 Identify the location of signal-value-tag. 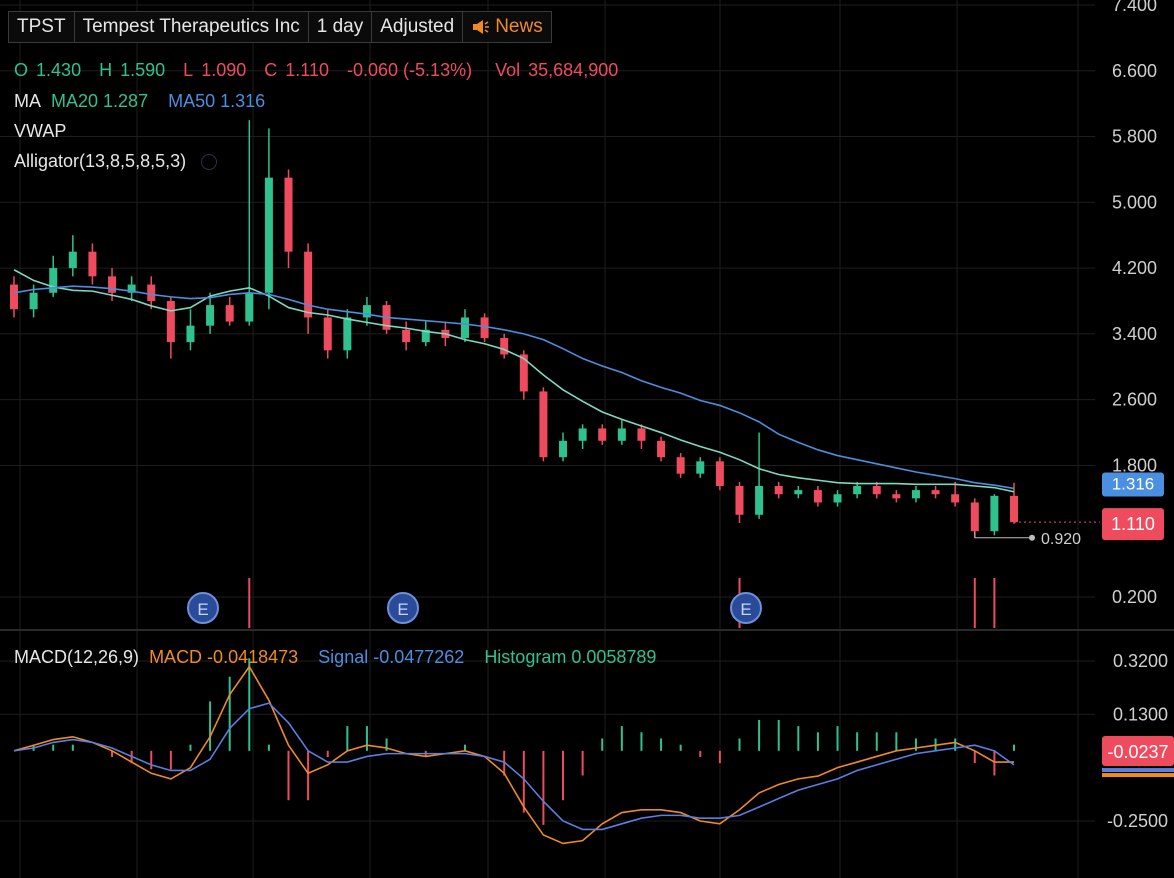
(1138, 770).